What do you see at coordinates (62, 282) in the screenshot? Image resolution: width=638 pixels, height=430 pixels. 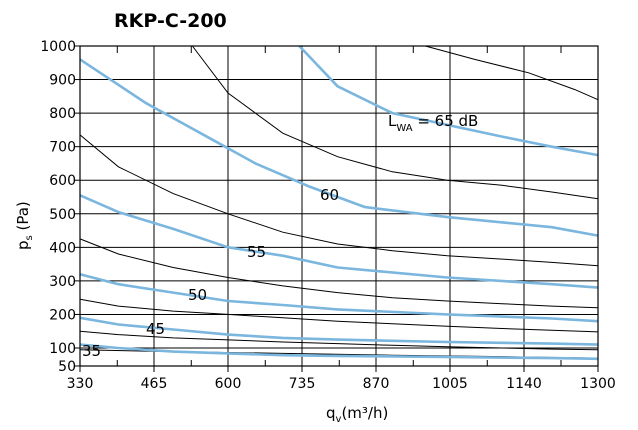 I see `y-tick-label-300: 300` at bounding box center [62, 282].